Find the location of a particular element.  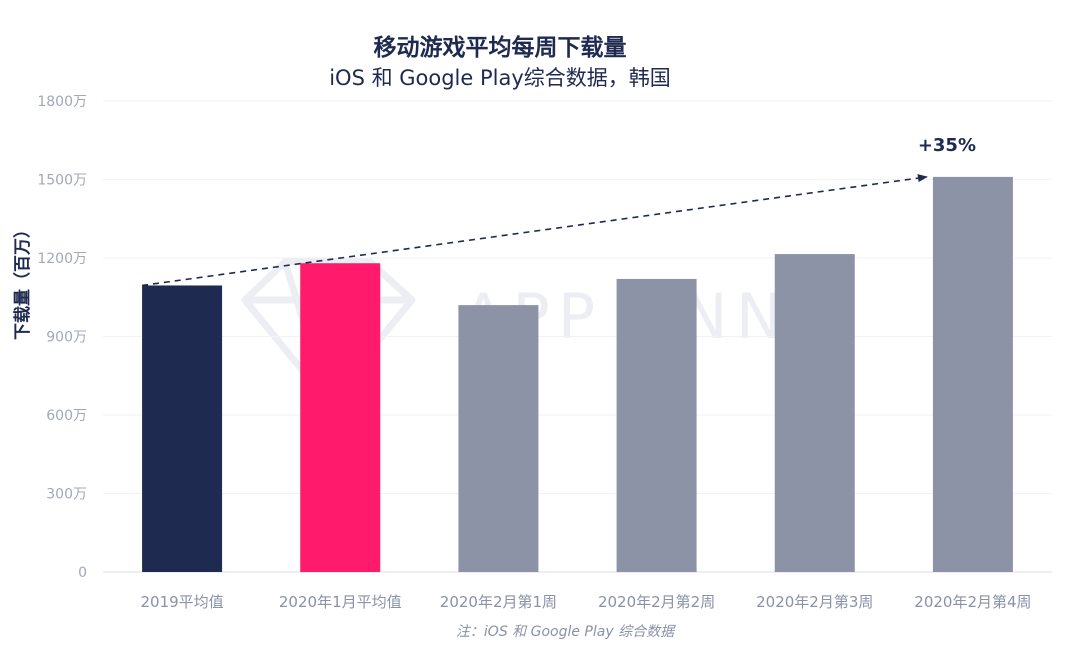

x-tick-label: 2020年2月第2周 is located at coordinates (656, 602).